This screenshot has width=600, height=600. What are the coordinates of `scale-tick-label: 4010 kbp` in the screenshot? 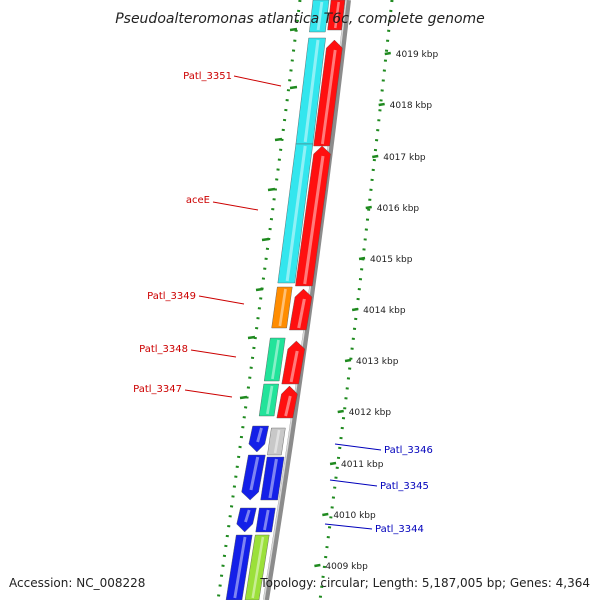 It's located at (354, 516).